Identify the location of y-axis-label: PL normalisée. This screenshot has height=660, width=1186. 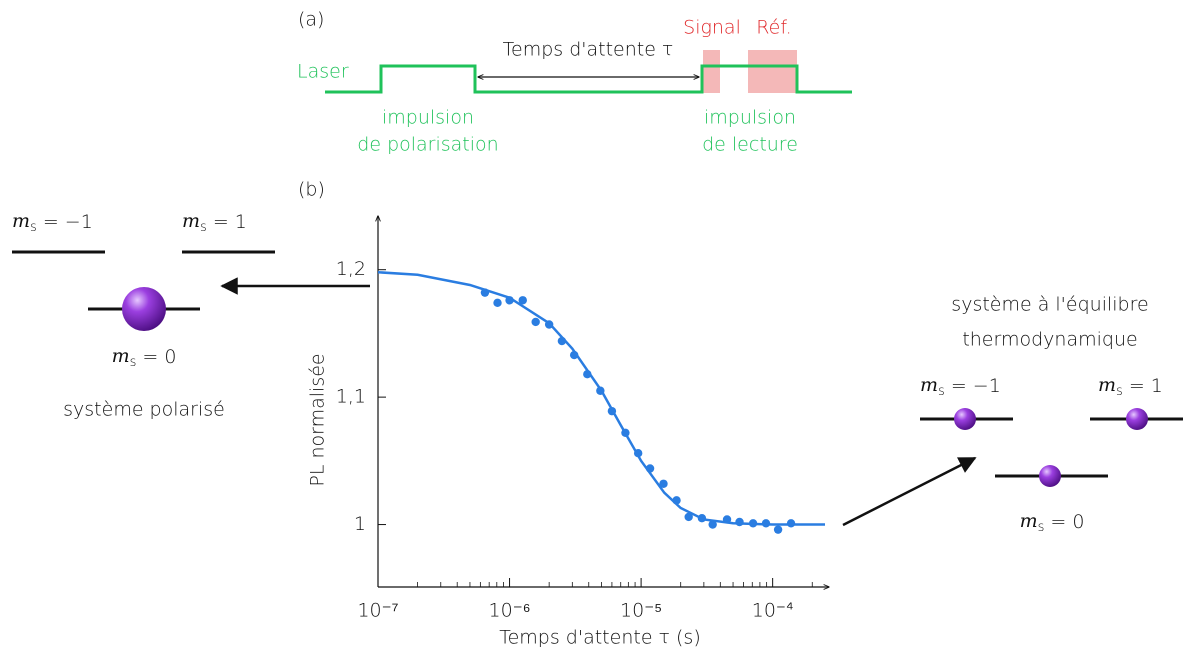
(318, 419).